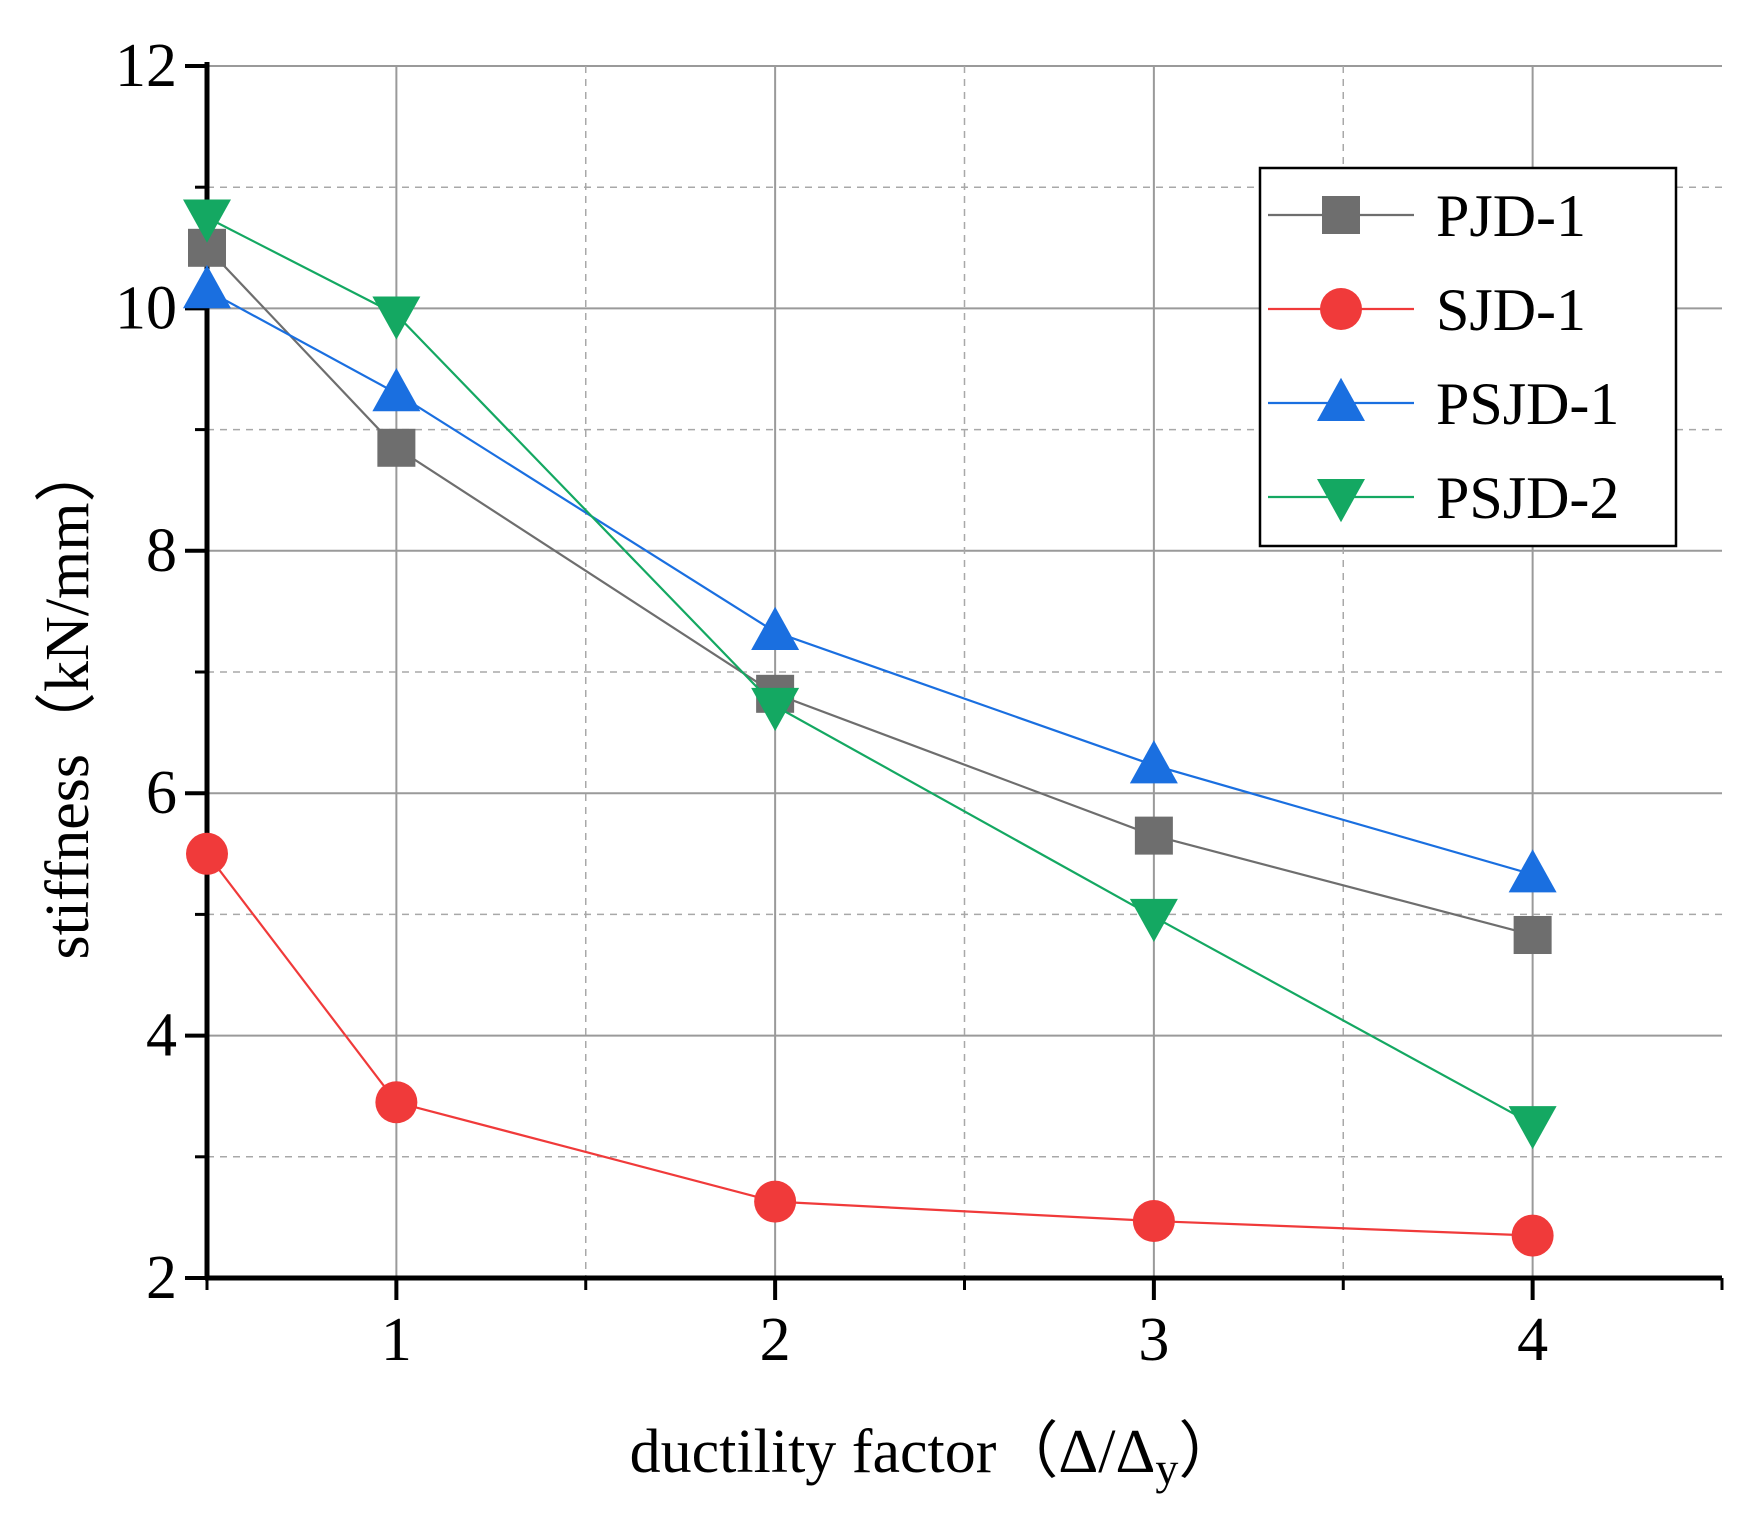  Describe the element at coordinates (161, 1278) in the screenshot. I see `y-tick-label: 2` at that location.